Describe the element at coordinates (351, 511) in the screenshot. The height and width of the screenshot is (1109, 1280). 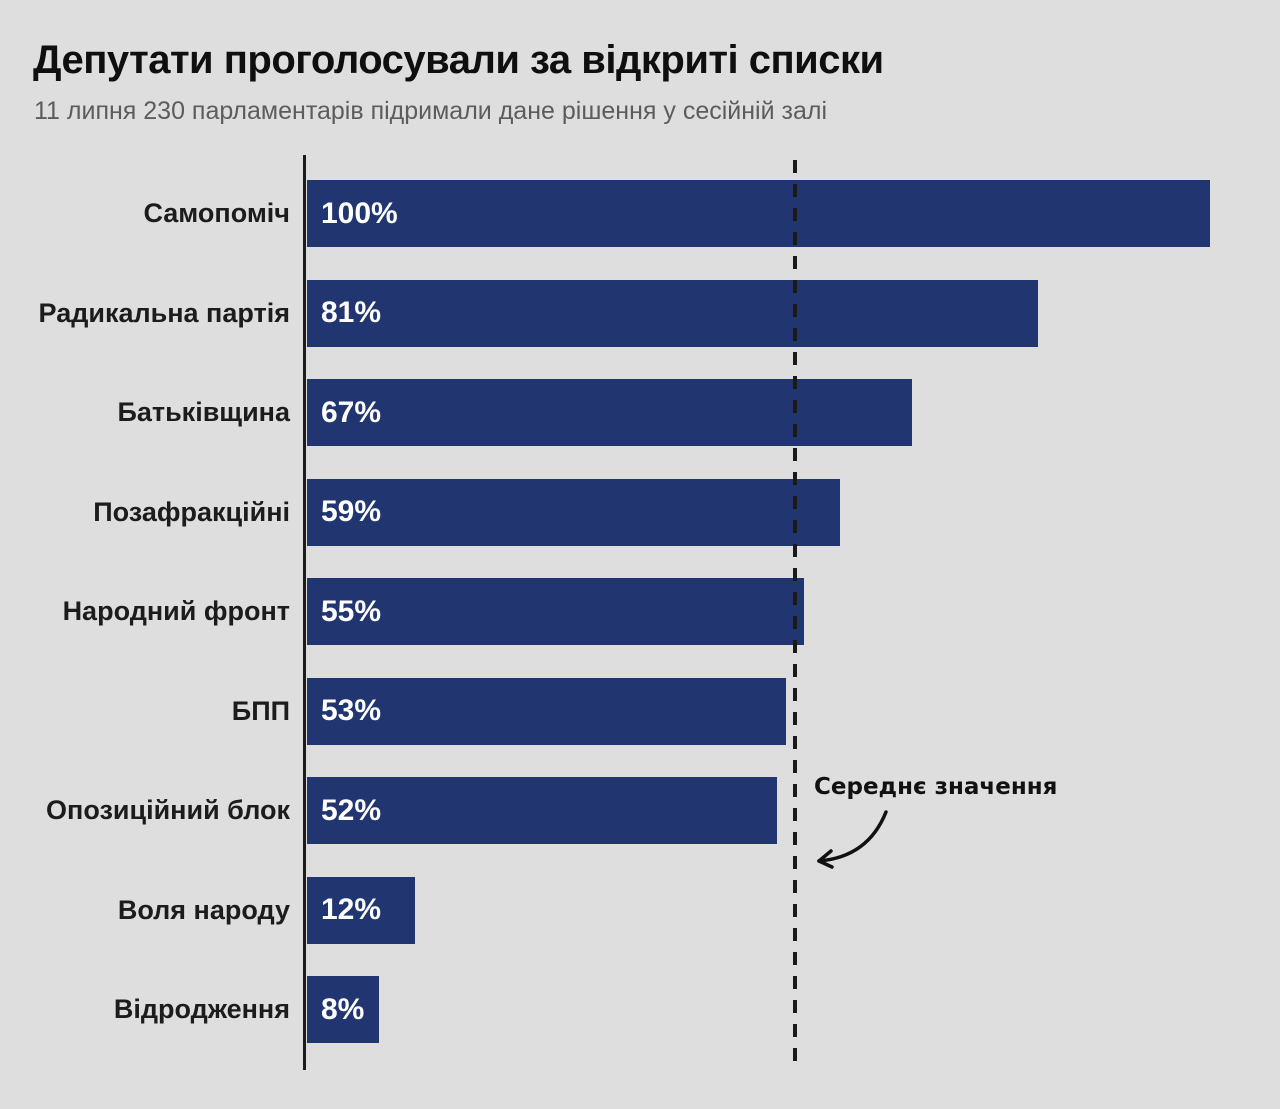
I see `value-label: 59%` at that location.